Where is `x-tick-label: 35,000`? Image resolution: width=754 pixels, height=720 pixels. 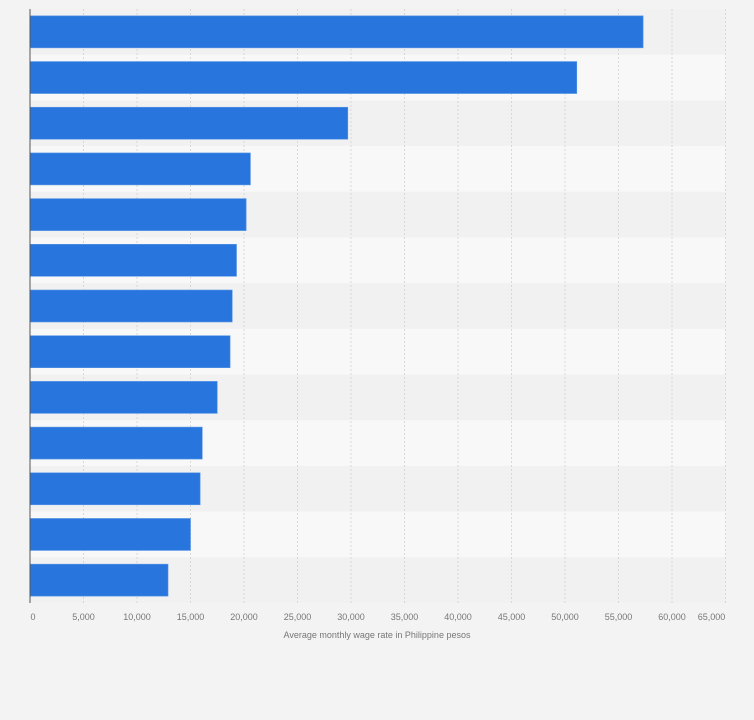
x-tick-label: 35,000 is located at coordinates (405, 617).